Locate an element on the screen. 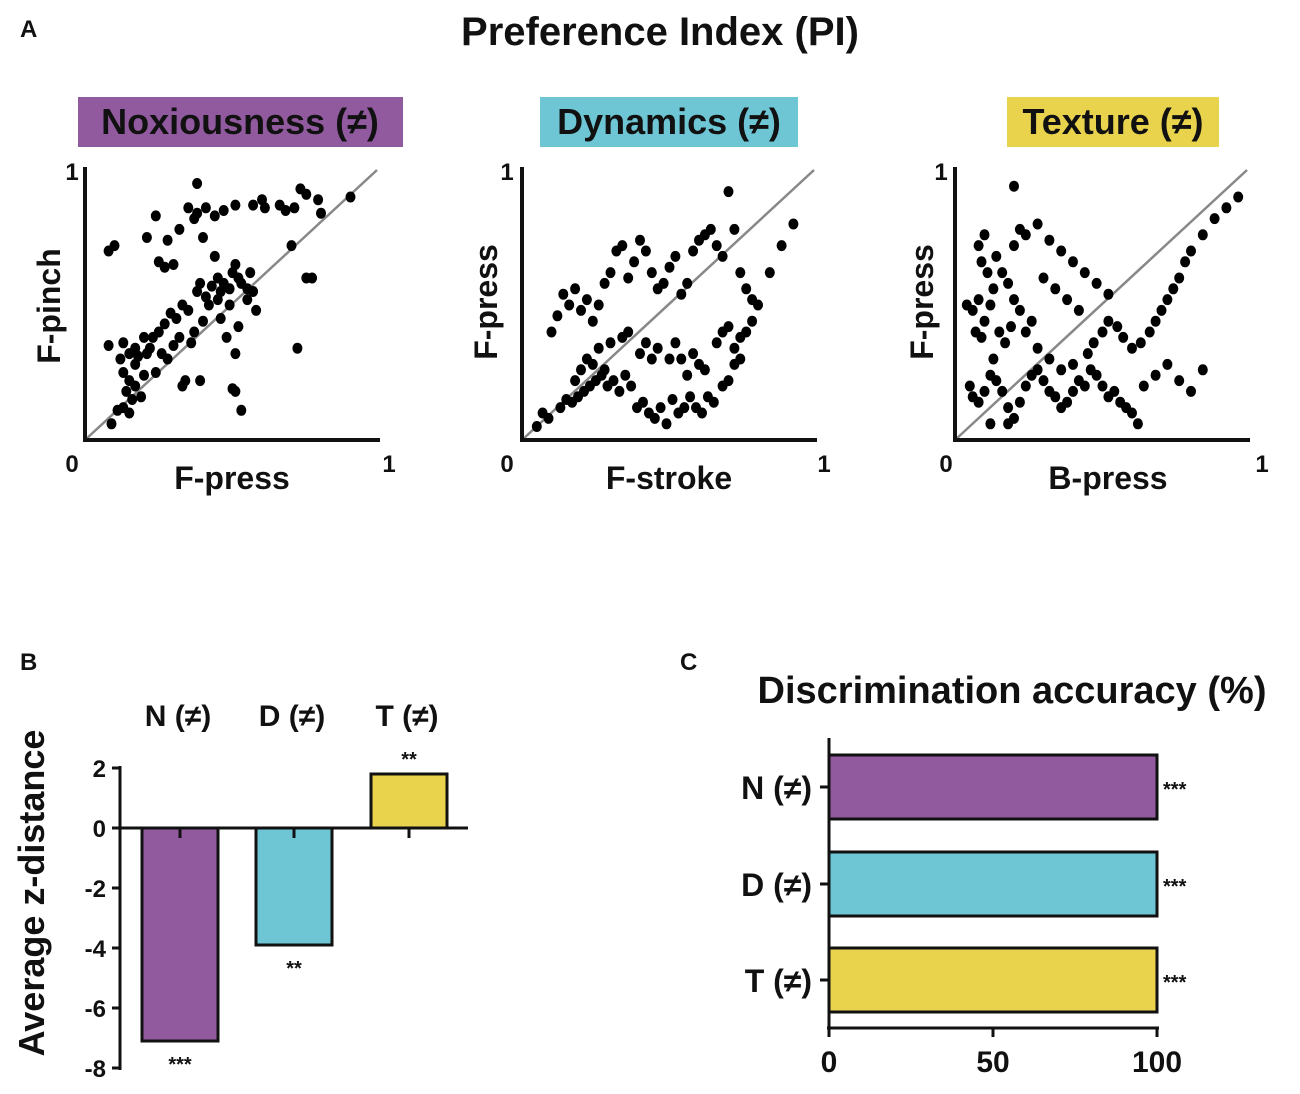  x-axis-label: F-press is located at coordinates (232, 478).